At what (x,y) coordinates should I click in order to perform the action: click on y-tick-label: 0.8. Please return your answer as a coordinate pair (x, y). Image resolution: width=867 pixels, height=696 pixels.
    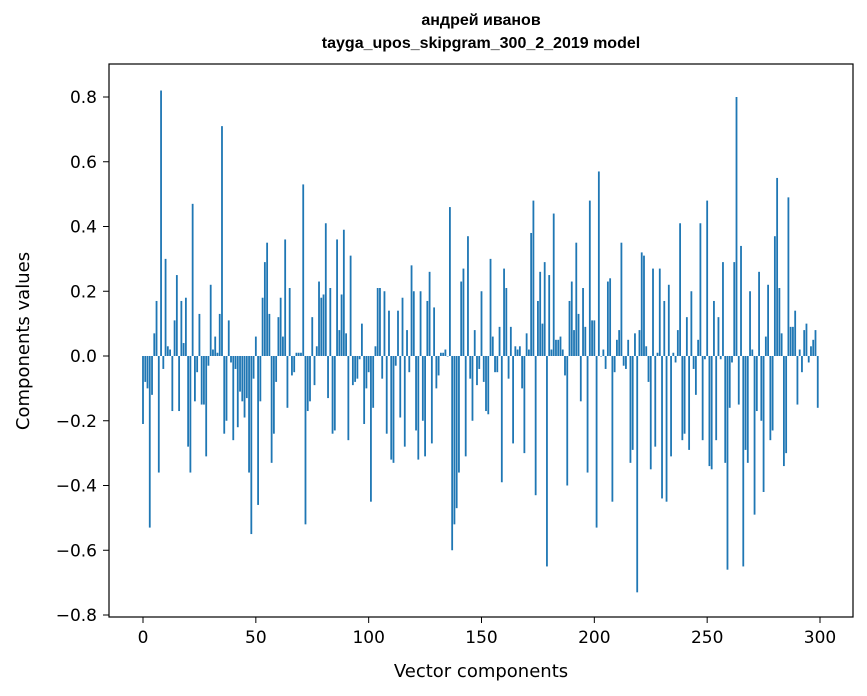
    Looking at the image, I should click on (83, 98).